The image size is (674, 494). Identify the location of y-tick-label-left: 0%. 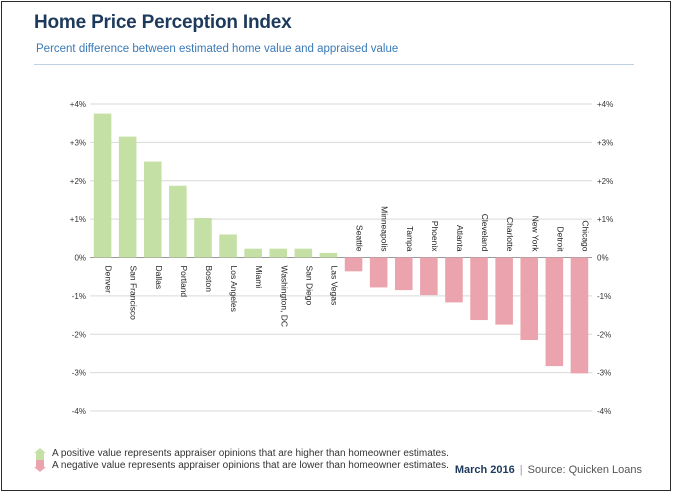
(80, 258).